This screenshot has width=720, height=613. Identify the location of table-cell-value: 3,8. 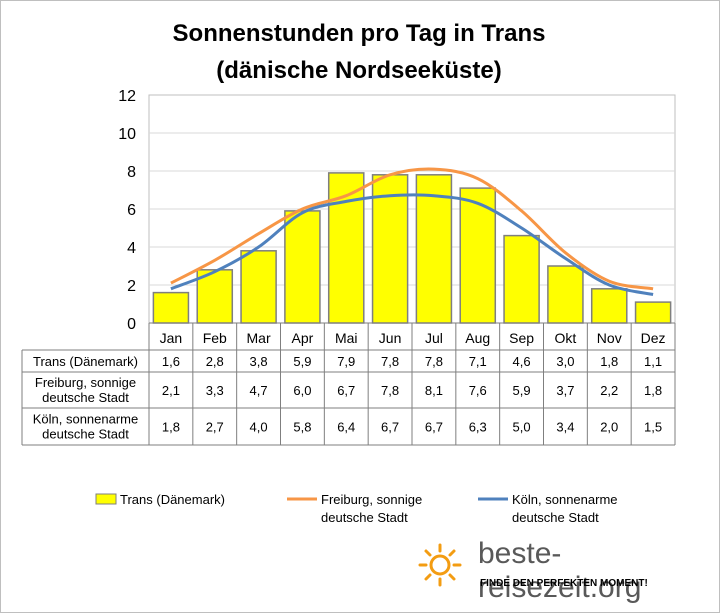
(259, 361).